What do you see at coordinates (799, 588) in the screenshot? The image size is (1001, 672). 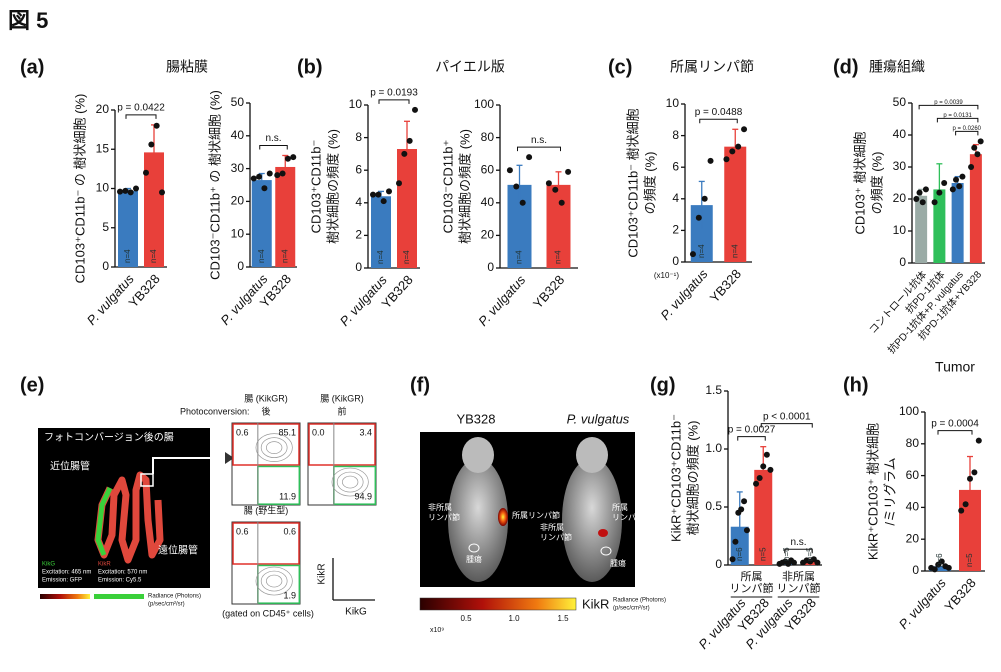 I see `group-label: リンパ節` at bounding box center [799, 588].